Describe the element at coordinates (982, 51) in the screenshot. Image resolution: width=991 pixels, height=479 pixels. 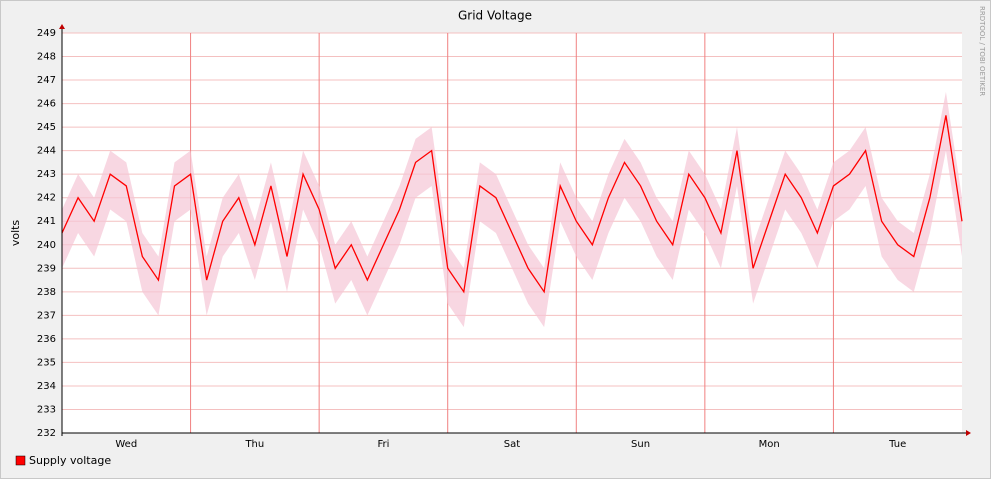
I see `watermark: RRDTOOL / TOBI OETIKER` at that location.